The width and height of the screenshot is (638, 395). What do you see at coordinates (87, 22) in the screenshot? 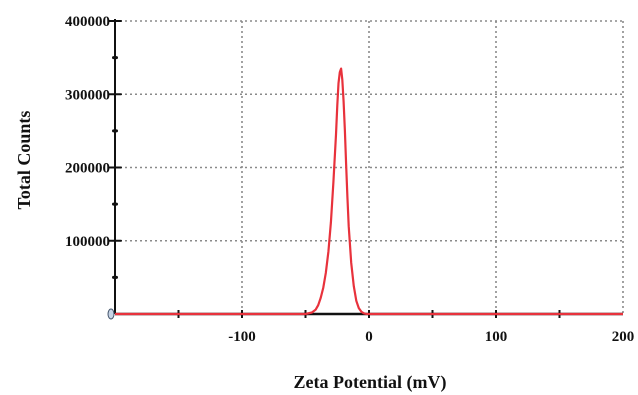
I see `y-tick-label-3: 400000` at bounding box center [87, 22].